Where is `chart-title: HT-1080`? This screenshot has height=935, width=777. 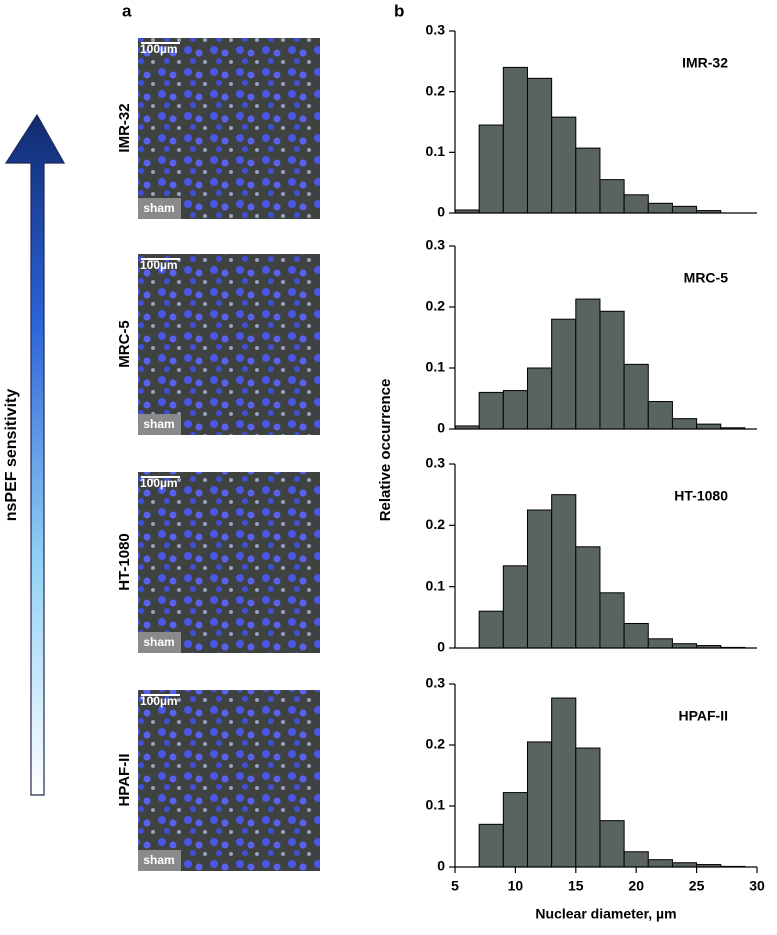
chart-title: HT-1080 is located at coordinates (701, 496).